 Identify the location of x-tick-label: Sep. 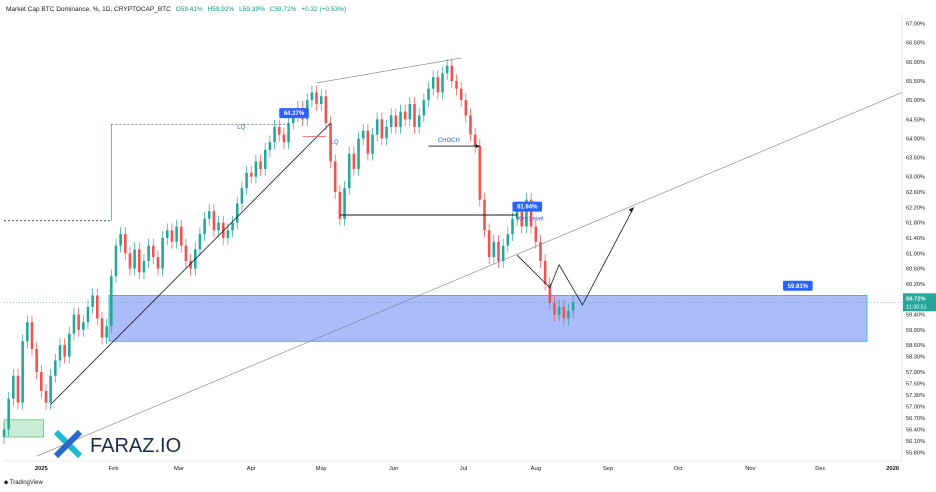
(608, 469).